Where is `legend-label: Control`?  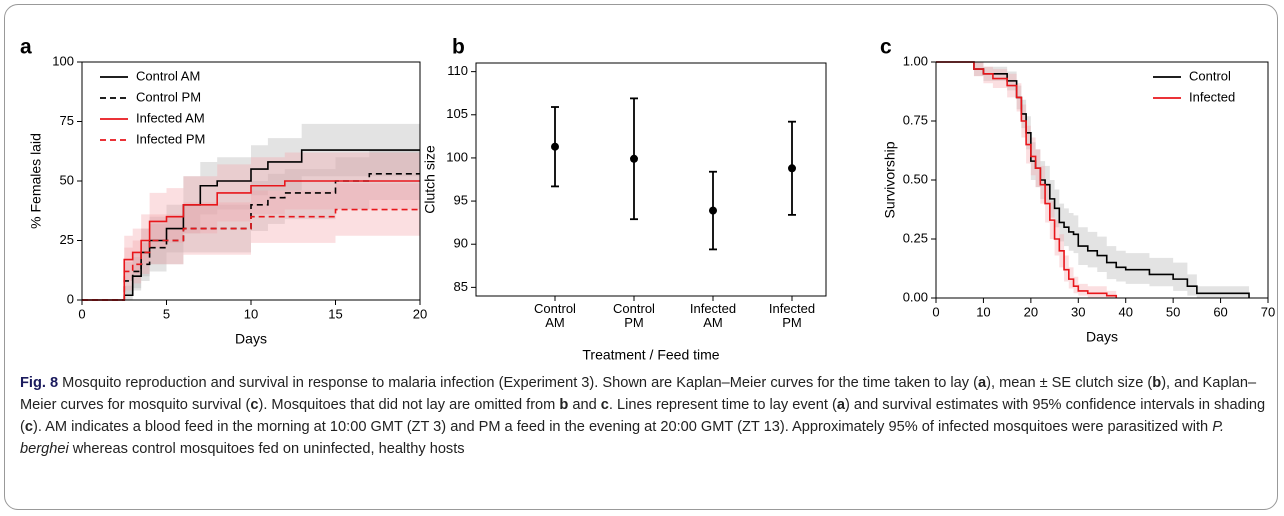 legend-label: Control is located at coordinates (1210, 75).